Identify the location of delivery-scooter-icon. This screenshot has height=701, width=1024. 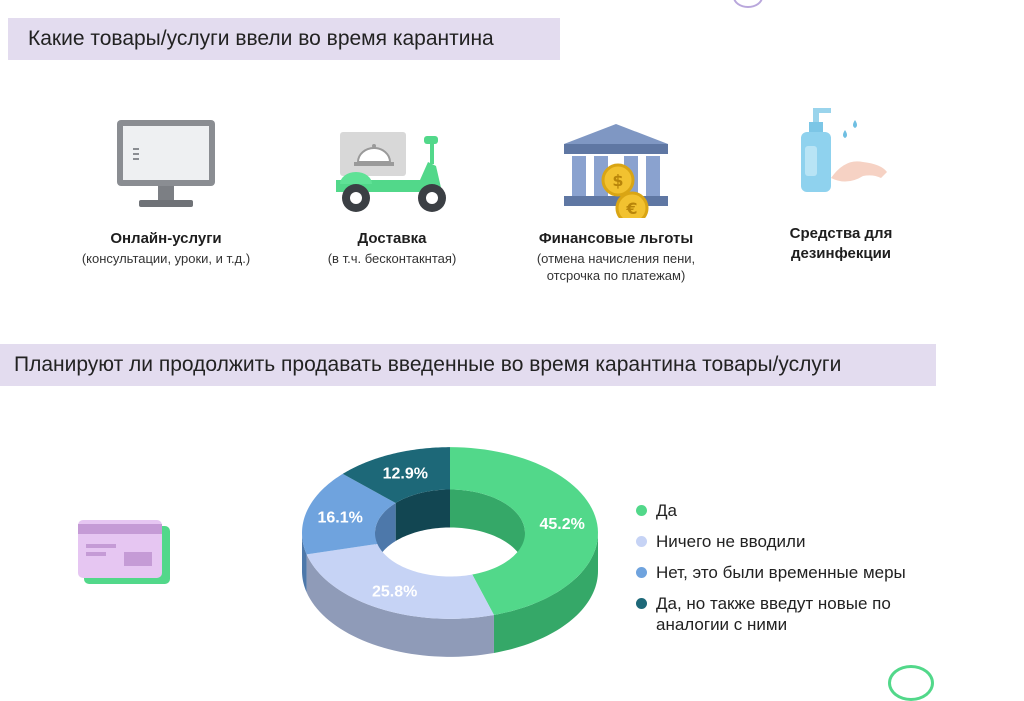
(391, 172).